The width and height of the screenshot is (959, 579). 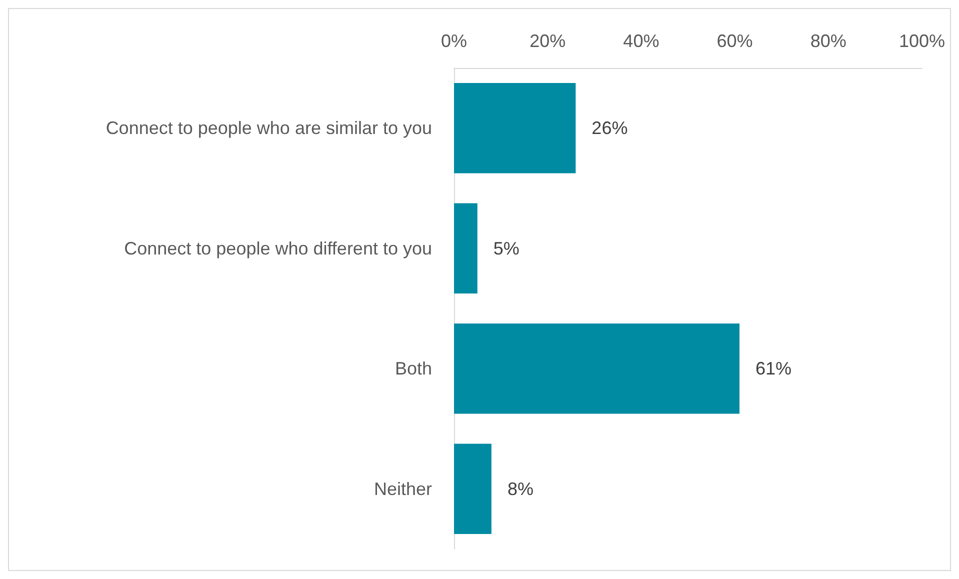 What do you see at coordinates (454, 41) in the screenshot?
I see `x-tick-label: 0%` at bounding box center [454, 41].